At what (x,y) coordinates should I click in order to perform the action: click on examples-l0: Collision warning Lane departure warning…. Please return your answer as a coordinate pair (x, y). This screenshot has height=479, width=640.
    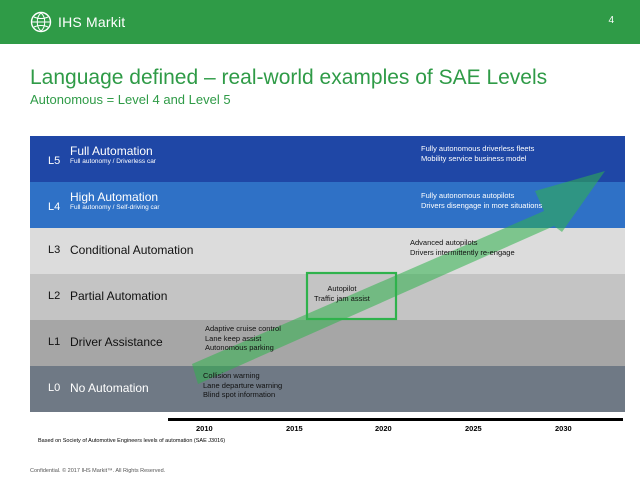
    Looking at the image, I should click on (242, 385).